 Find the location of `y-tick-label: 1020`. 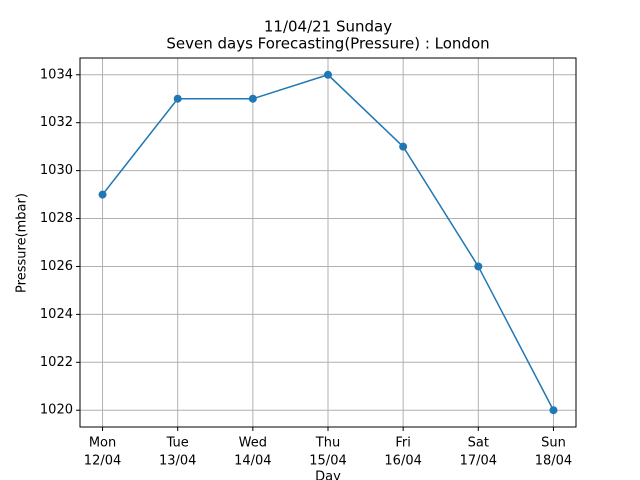

y-tick-label: 1020 is located at coordinates (56, 410).